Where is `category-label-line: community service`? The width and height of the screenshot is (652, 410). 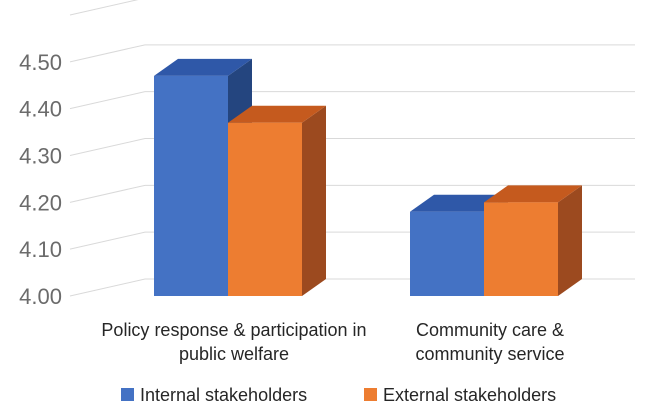
category-label-line: community service is located at coordinates (489, 354).